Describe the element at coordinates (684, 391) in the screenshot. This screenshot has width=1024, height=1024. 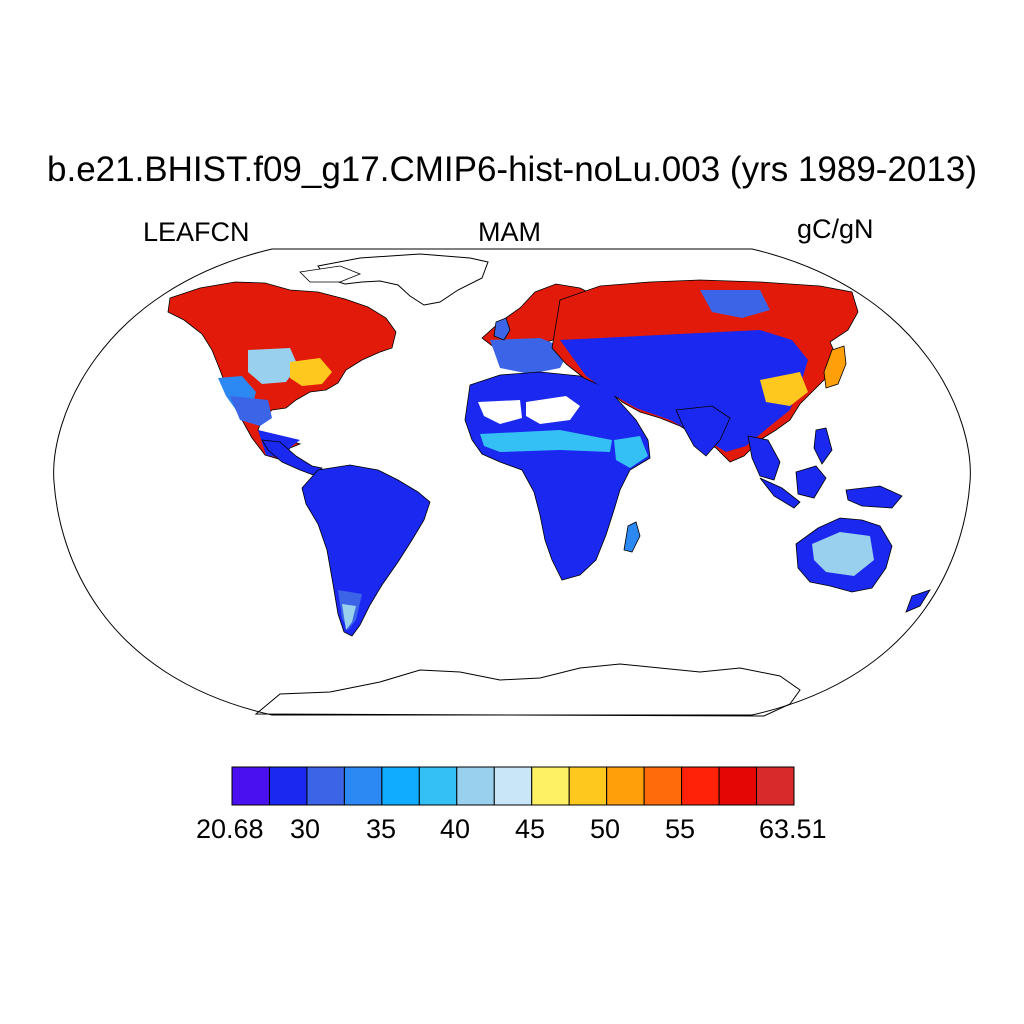
I see `central-asia-band` at that location.